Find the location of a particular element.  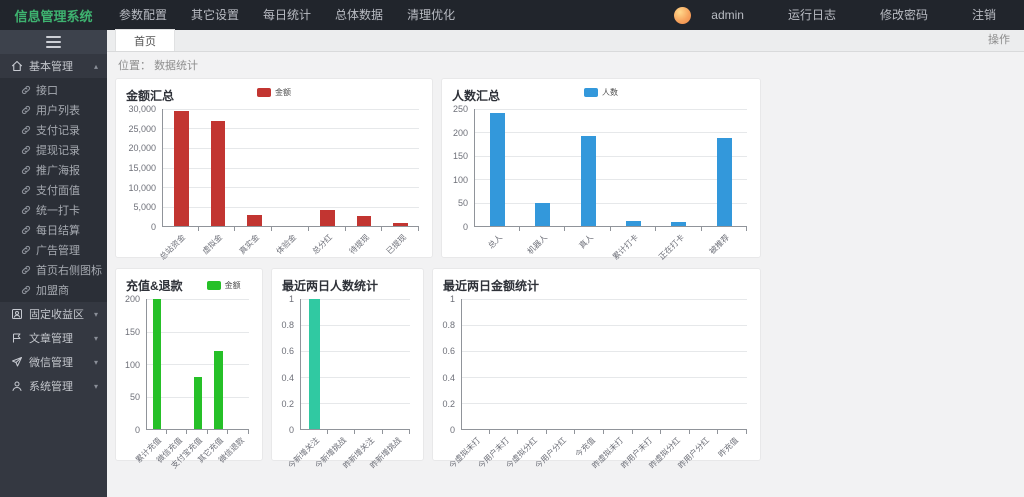

sidebar-section-label: 微信管理 is located at coordinates (51, 363).